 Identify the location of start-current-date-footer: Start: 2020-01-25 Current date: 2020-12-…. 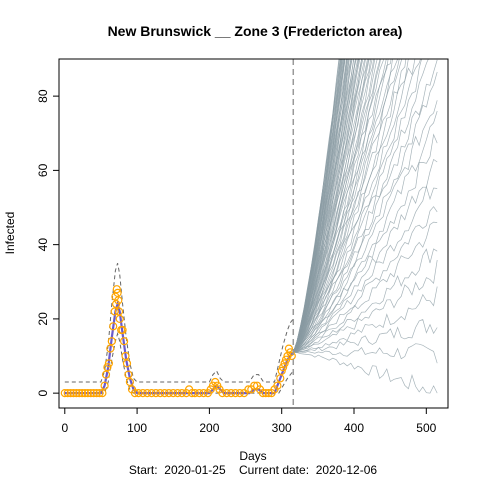
(253, 470).